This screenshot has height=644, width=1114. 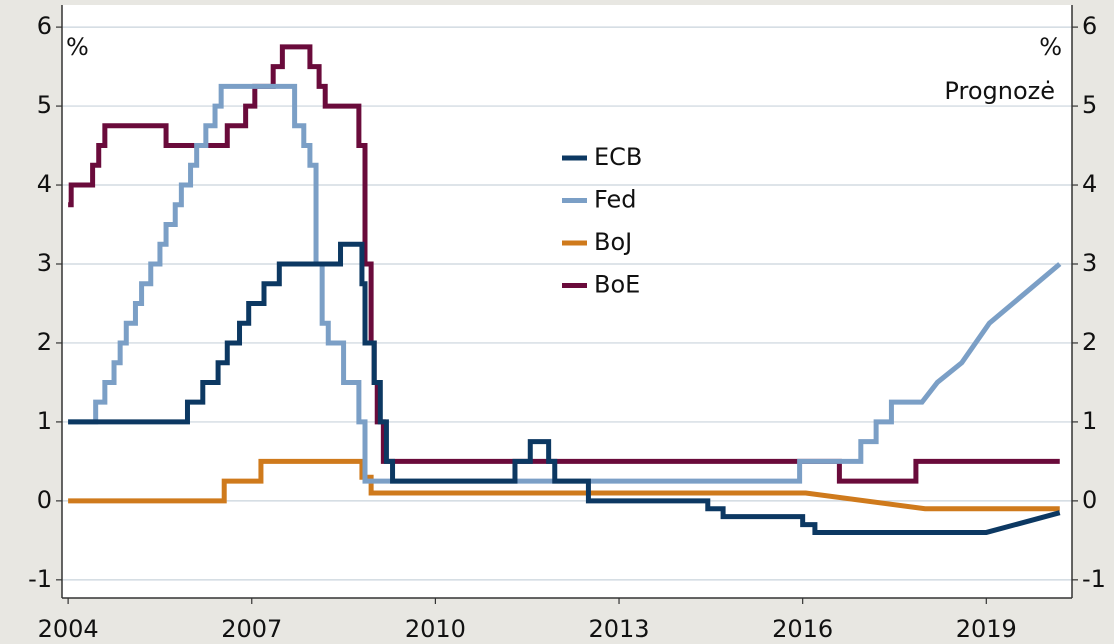 I want to click on y2-tick-label: -1, so click(x=1094, y=579).